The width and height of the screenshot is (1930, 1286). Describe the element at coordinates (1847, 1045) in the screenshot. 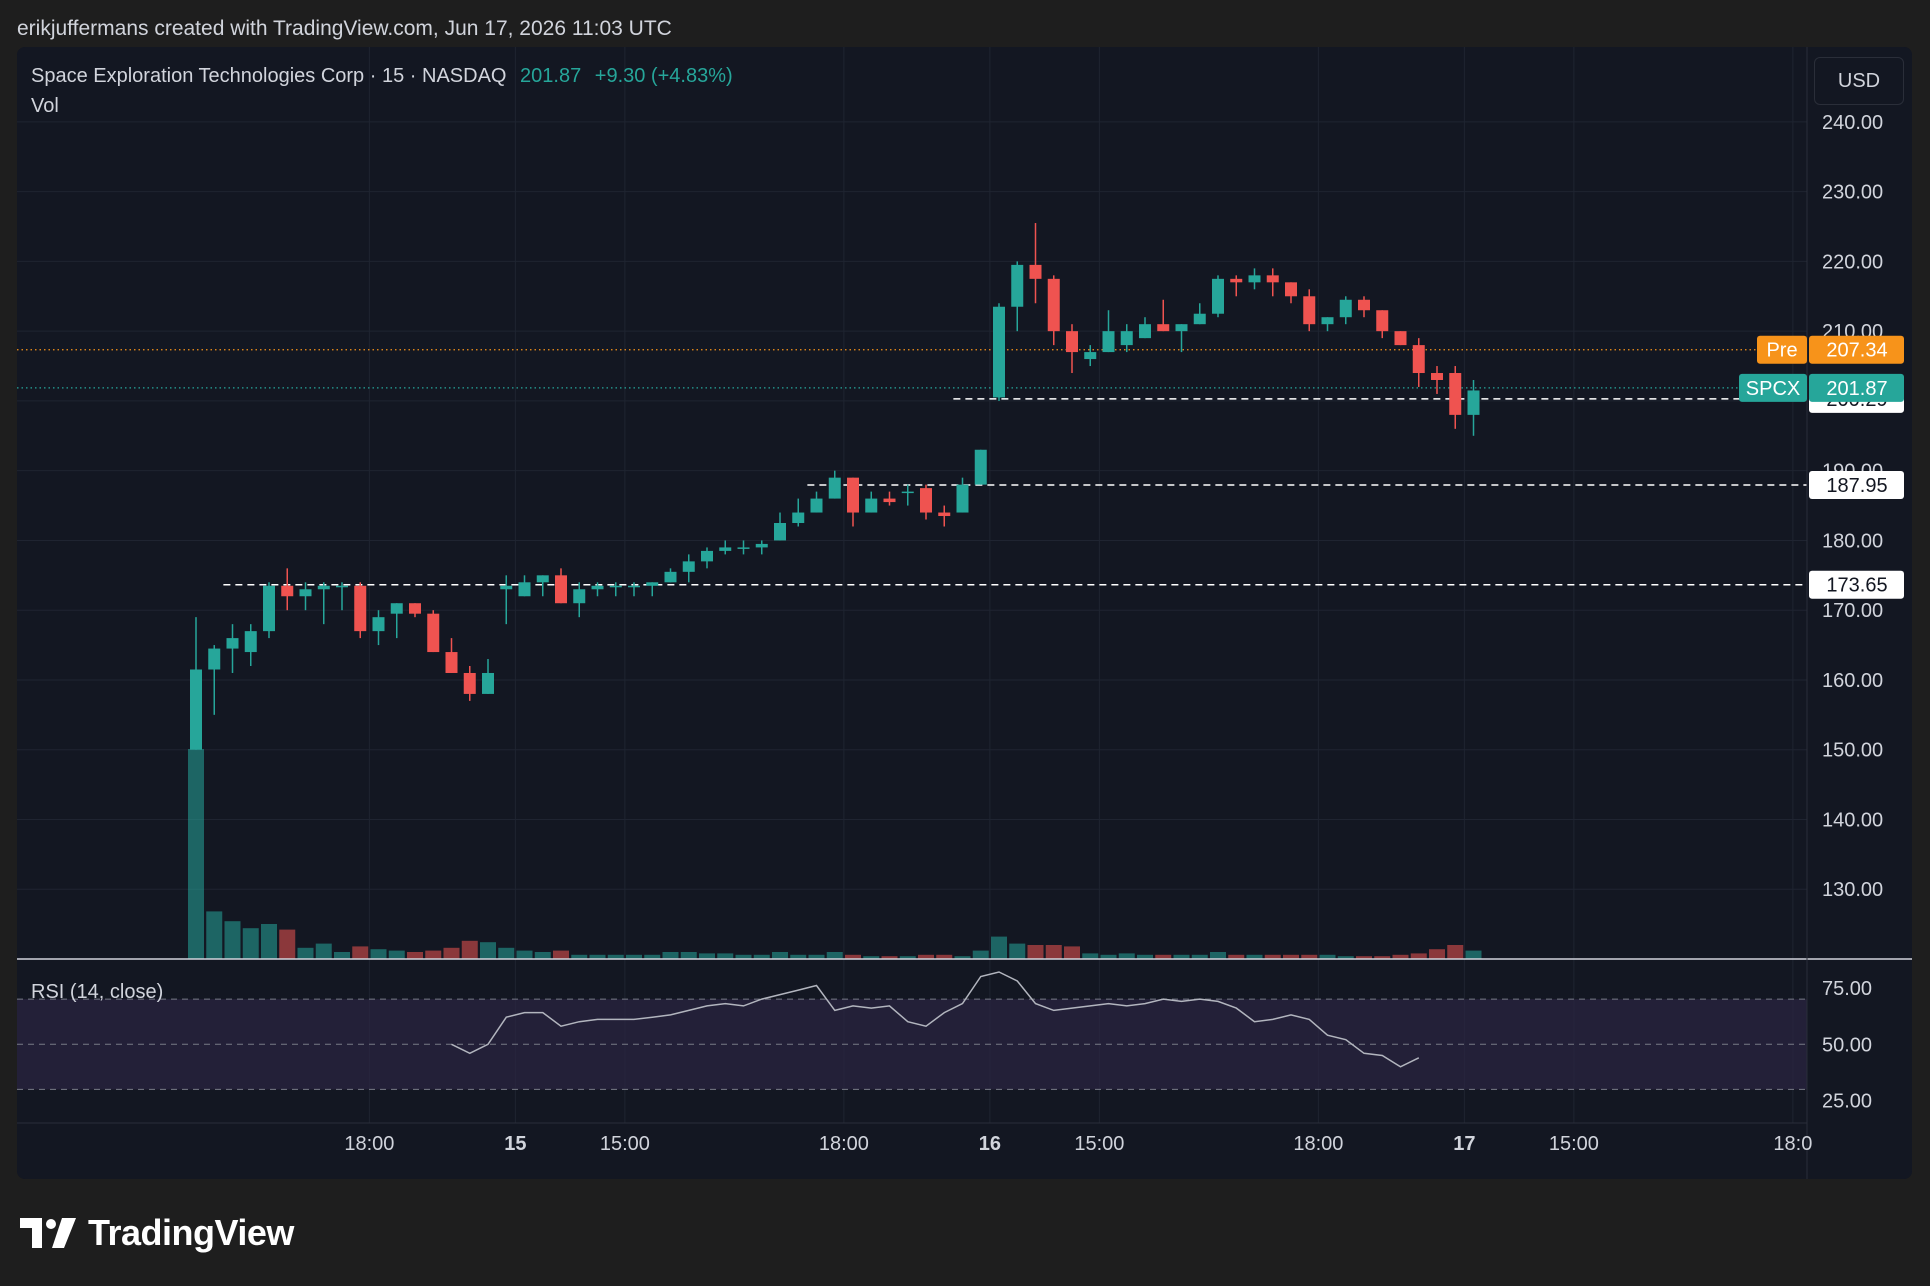

I see `rsi-tick-label: 50.00` at that location.